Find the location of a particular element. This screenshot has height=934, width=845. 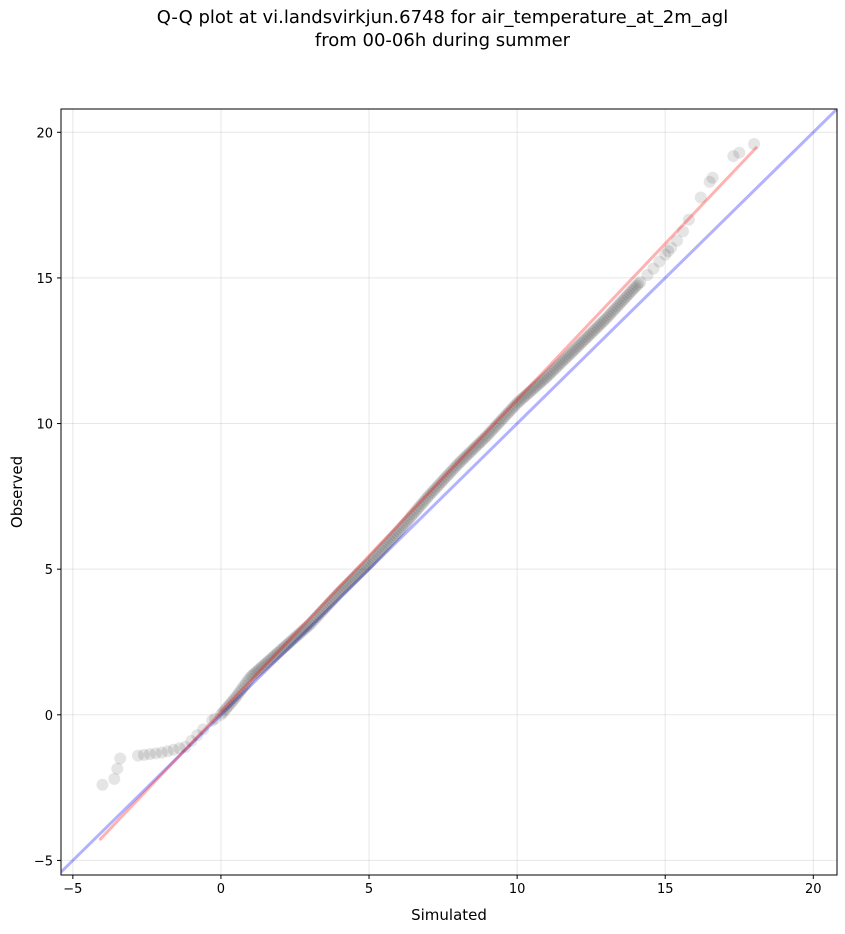

y-tick-label: 10 is located at coordinates (44, 425).